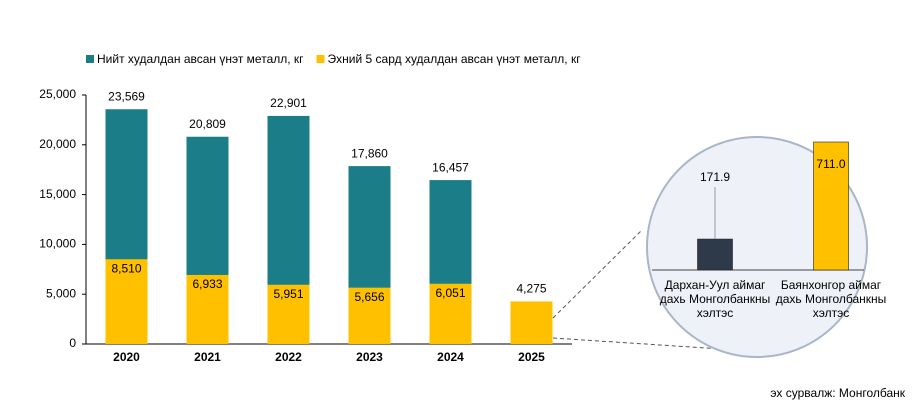 Image resolution: width=914 pixels, height=408 pixels. Describe the element at coordinates (369, 153) in the screenshot. I see `value-label: 17,860` at that location.